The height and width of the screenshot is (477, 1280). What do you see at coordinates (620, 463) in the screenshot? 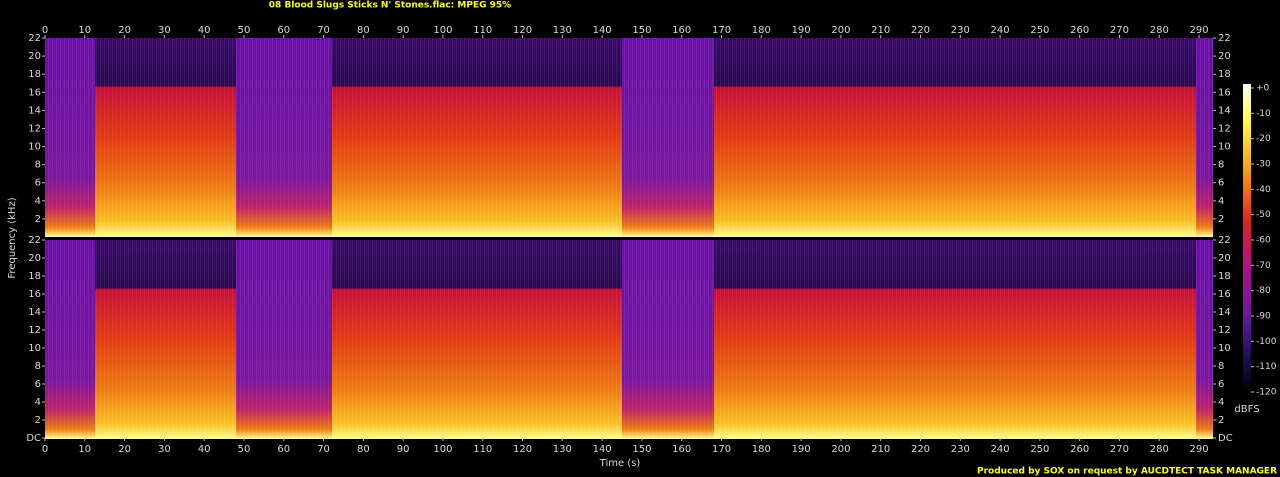
I see `x-axis-label: Time (s)` at bounding box center [620, 463].